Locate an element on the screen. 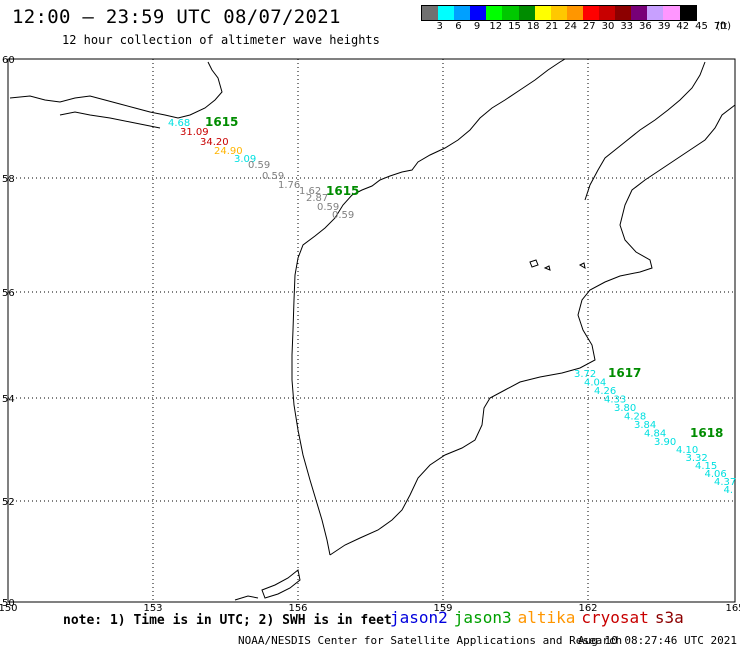  color-scale-unit: (ft) is located at coordinates (724, 26).